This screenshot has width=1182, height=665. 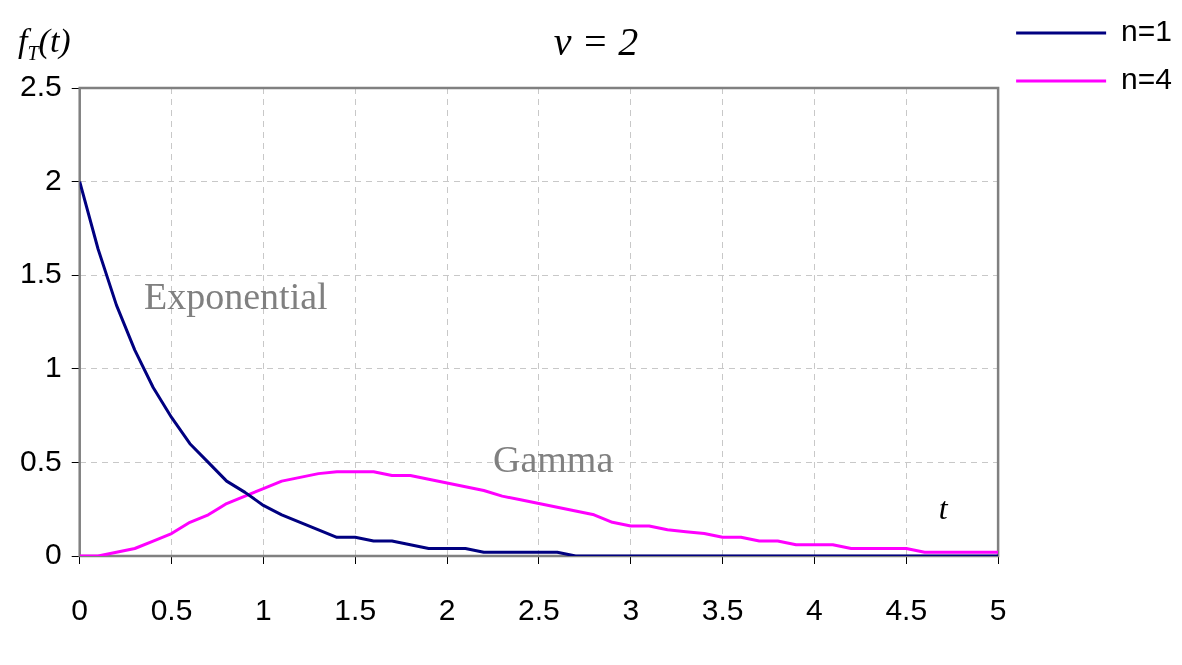 I want to click on x-tick-label: 4, so click(x=814, y=610).